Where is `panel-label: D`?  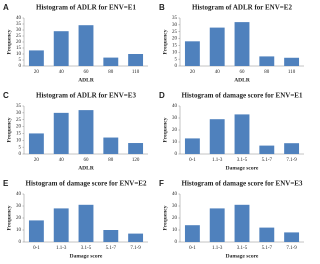 panel-label: D is located at coordinates (162, 95).